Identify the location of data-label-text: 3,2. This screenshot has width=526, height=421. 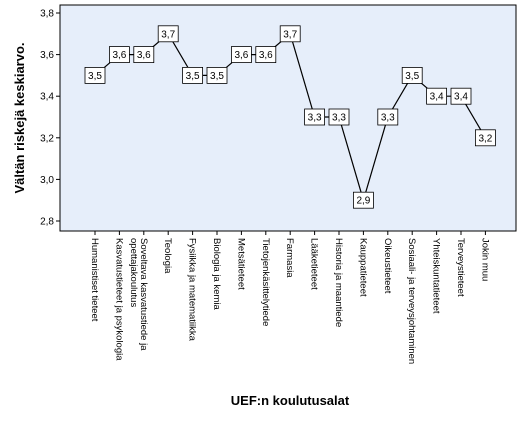
(485, 138).